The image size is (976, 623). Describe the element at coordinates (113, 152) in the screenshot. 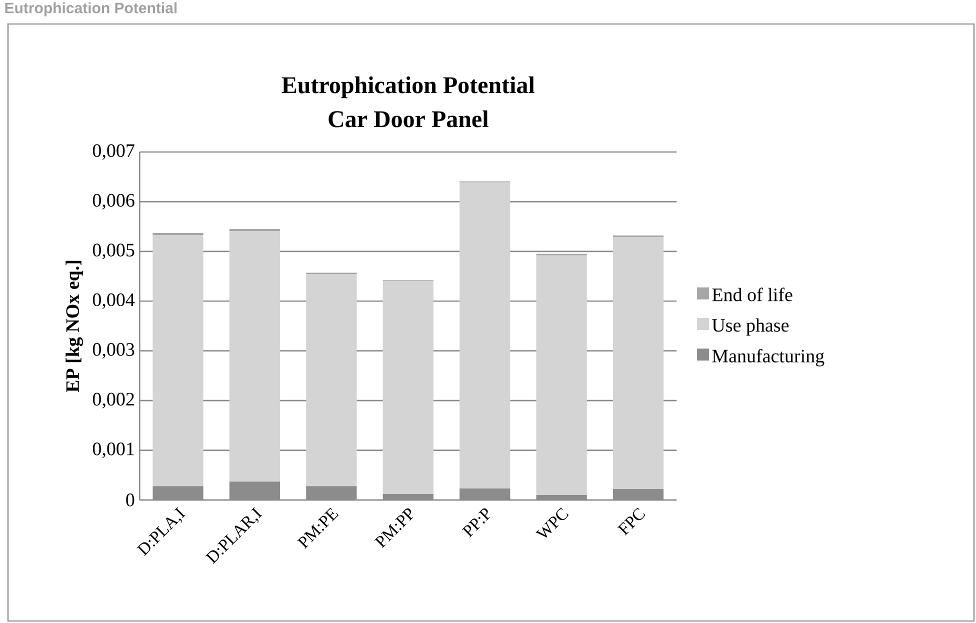

I see `y-tick-label: 0,007` at that location.